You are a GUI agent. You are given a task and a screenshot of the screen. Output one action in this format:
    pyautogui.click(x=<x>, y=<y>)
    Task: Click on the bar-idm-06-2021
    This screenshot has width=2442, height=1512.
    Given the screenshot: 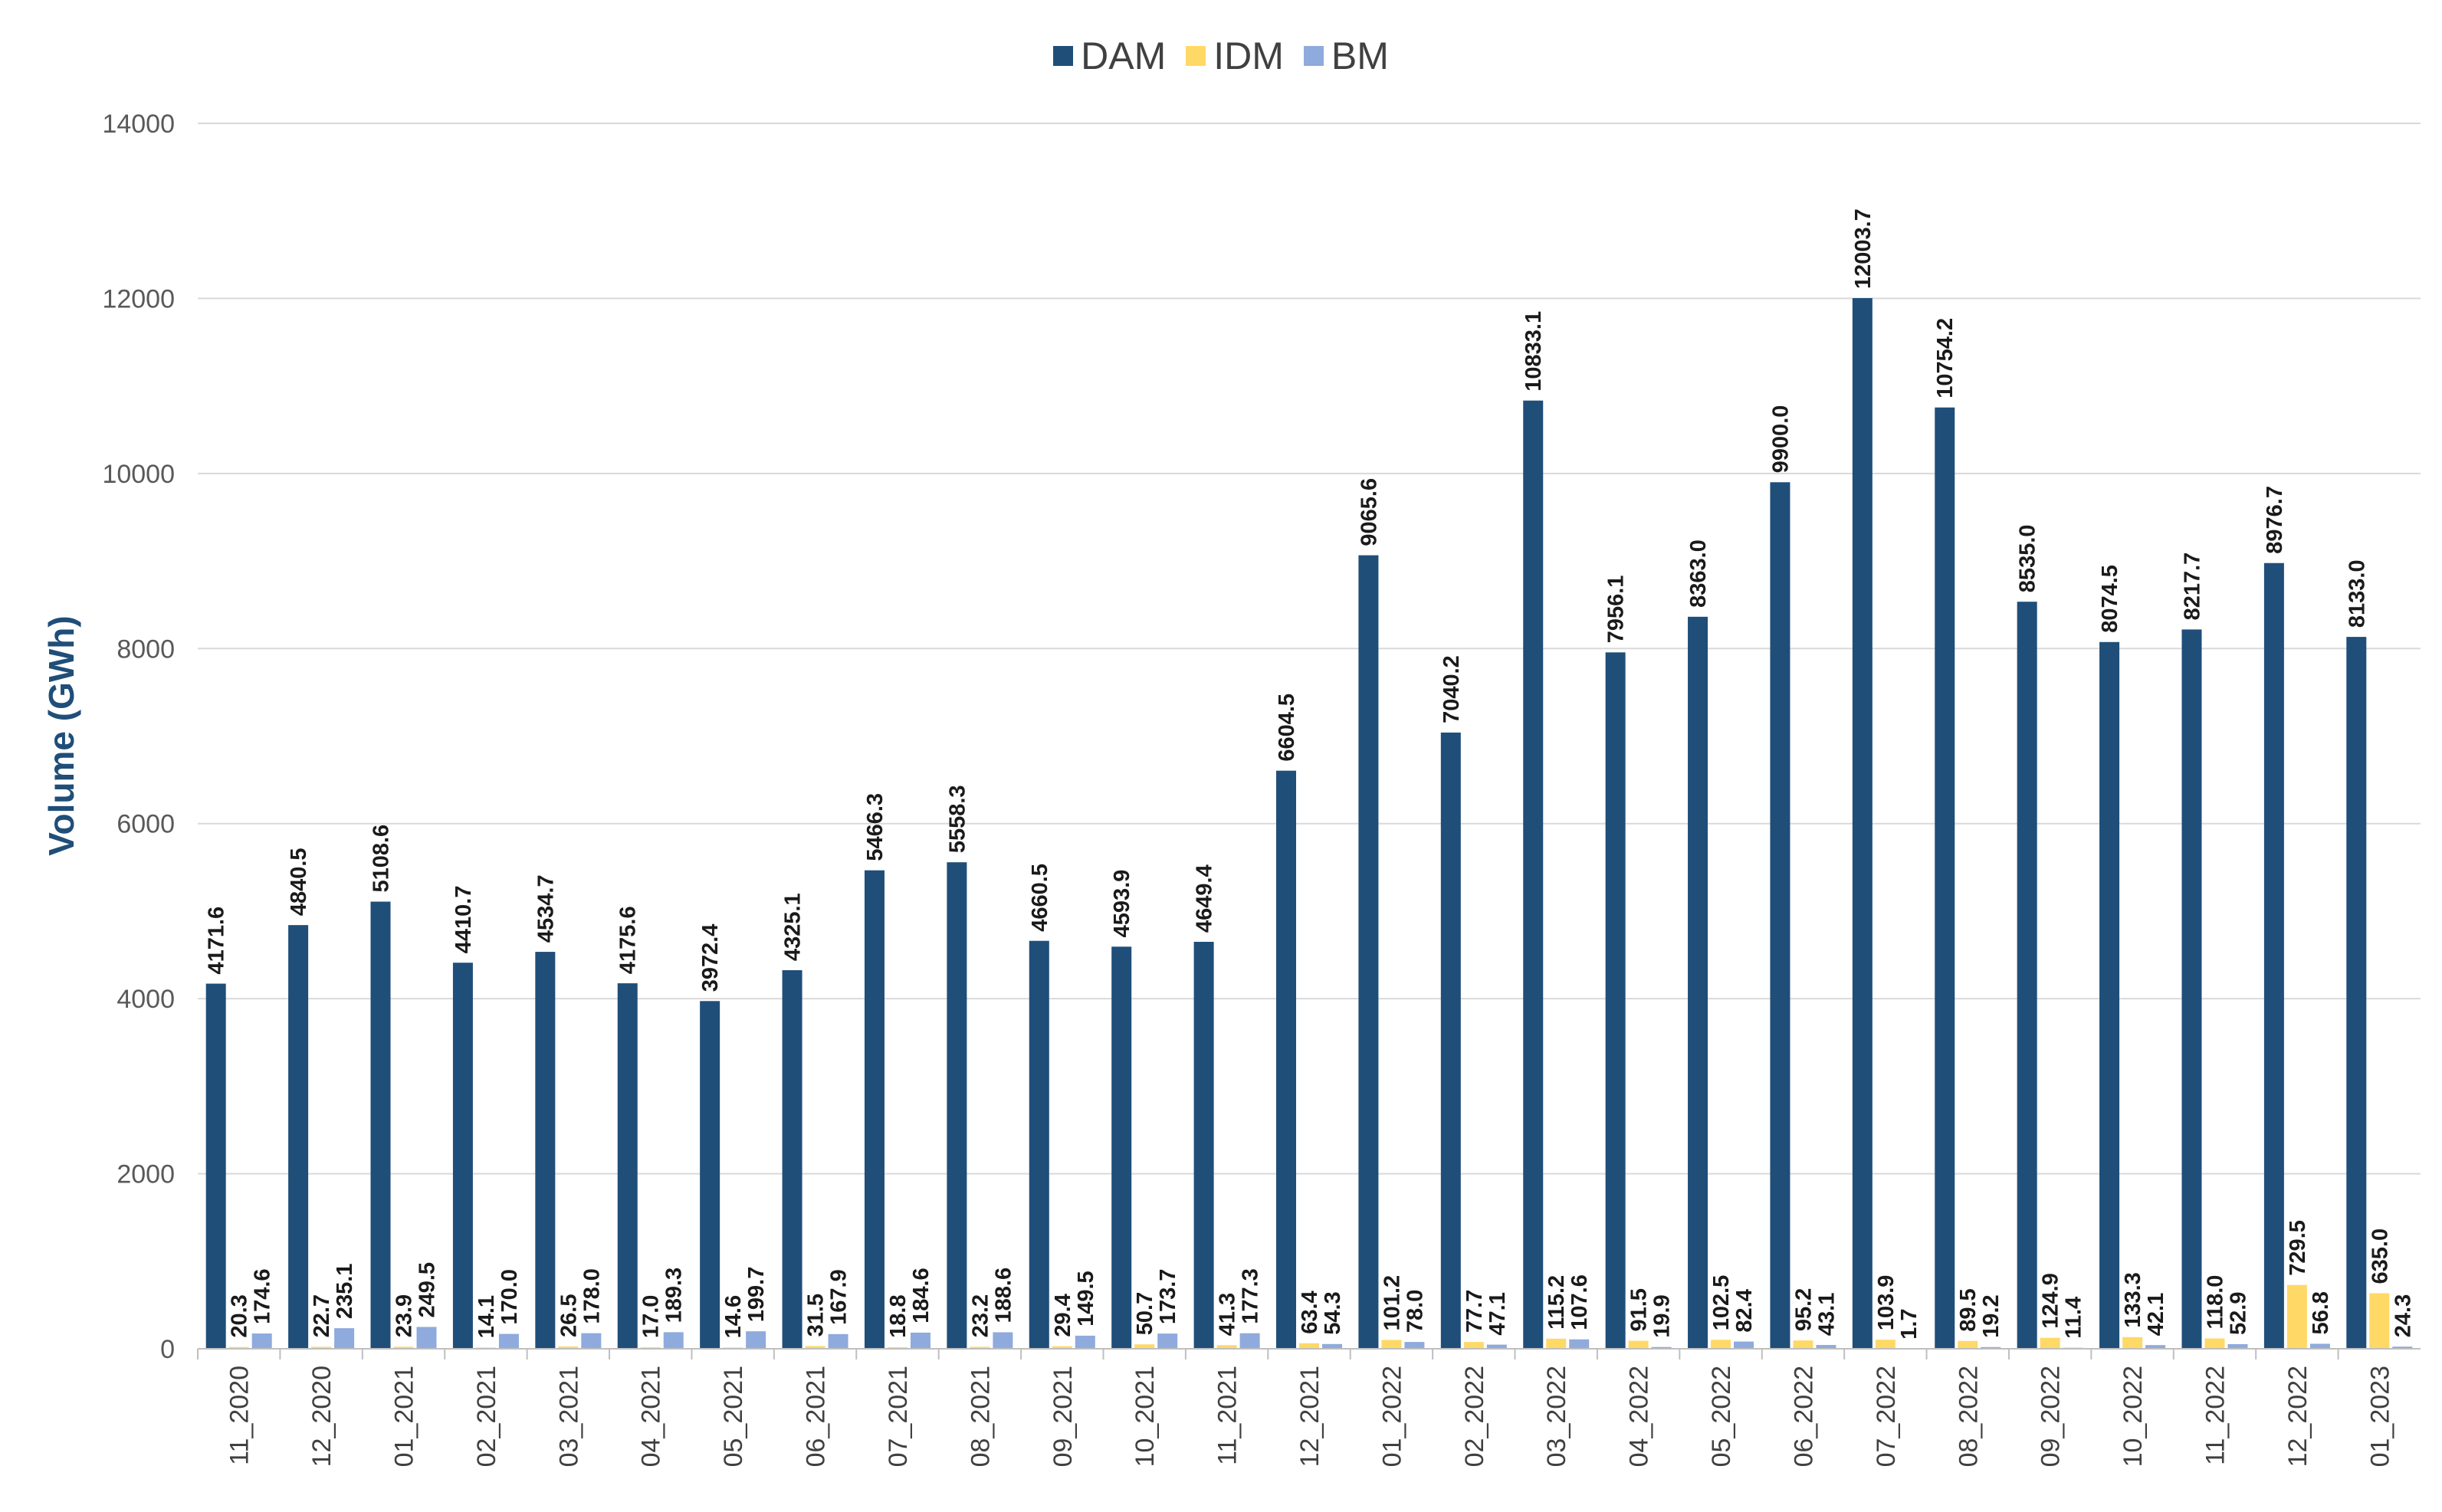 What is the action you would take?
    pyautogui.click(x=815, y=1347)
    